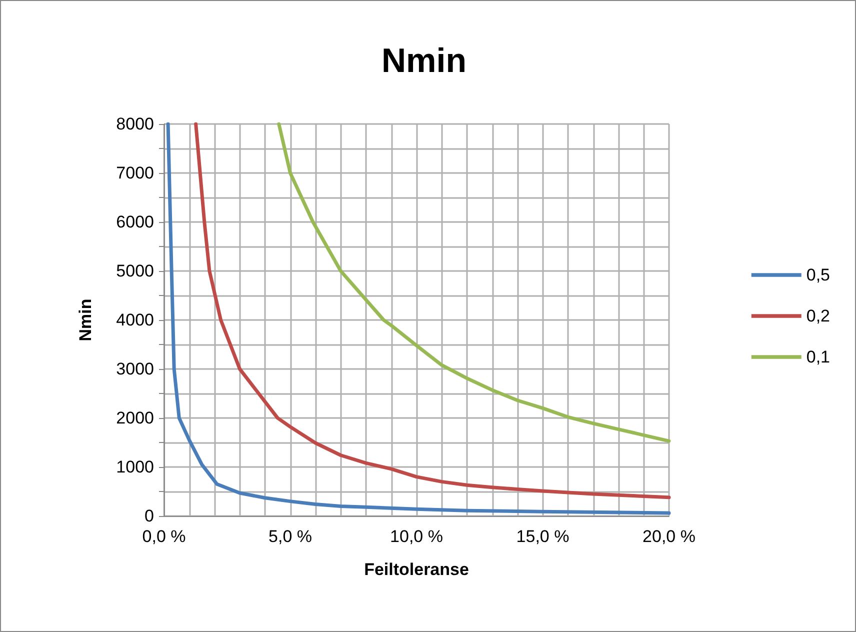  Describe the element at coordinates (424, 61) in the screenshot. I see `chart-title: Nmin` at that location.